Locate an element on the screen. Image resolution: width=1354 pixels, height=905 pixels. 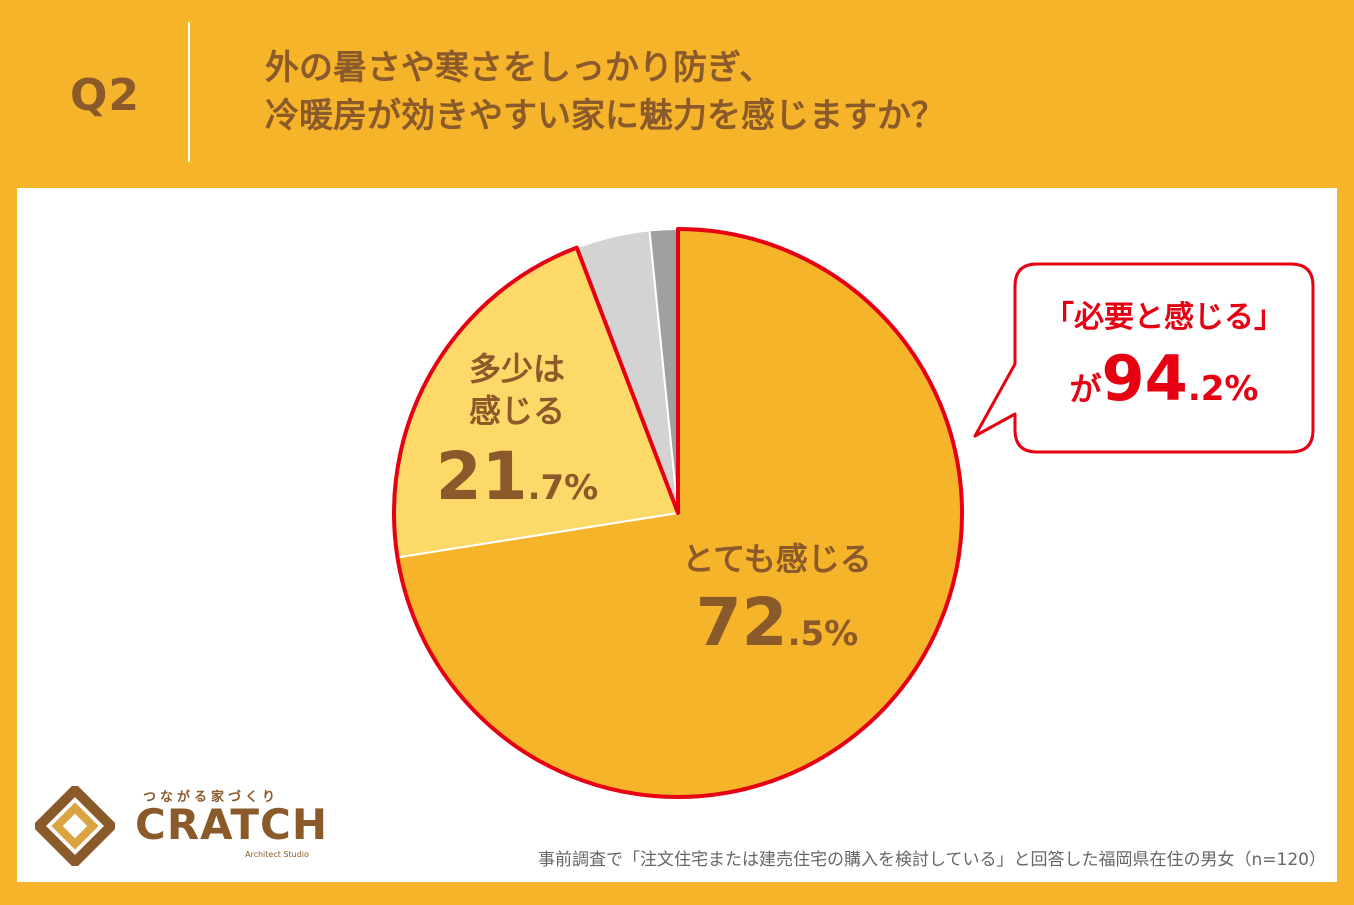
callout-bubble is located at coordinates (1144, 358).